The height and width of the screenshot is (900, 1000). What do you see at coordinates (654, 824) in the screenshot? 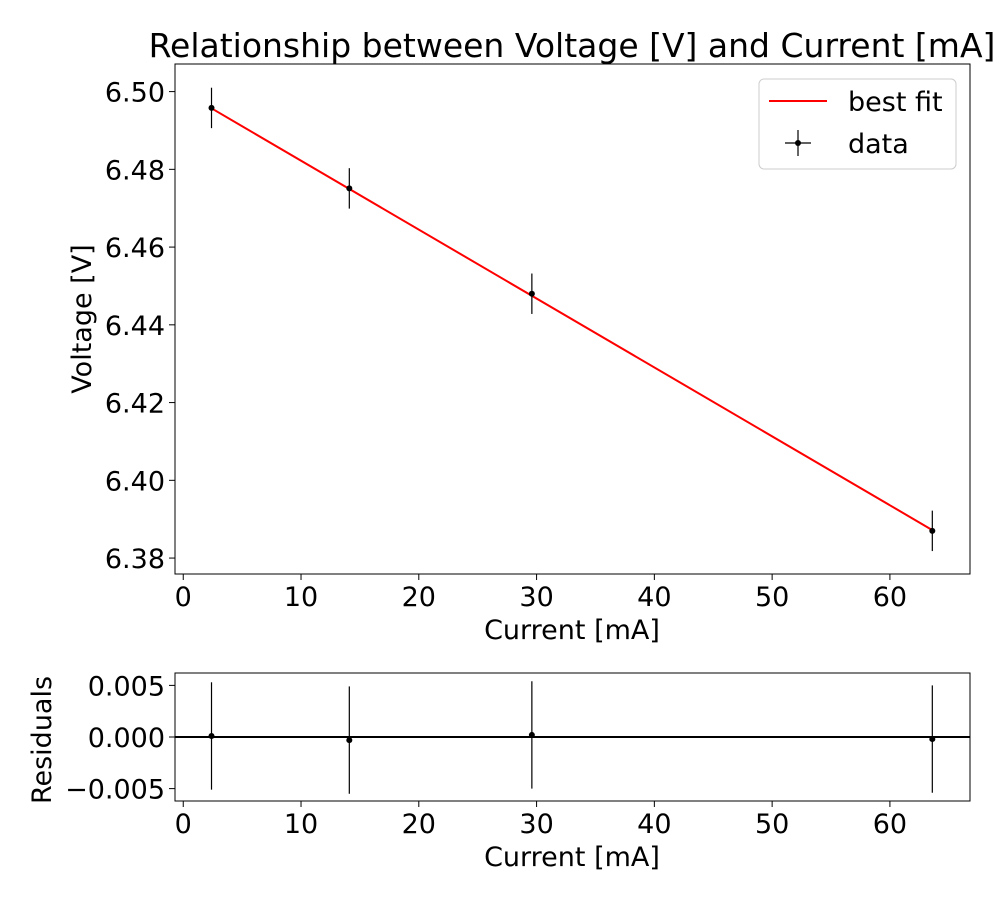
I see `residuals-x-tick-label: 40` at bounding box center [654, 824].